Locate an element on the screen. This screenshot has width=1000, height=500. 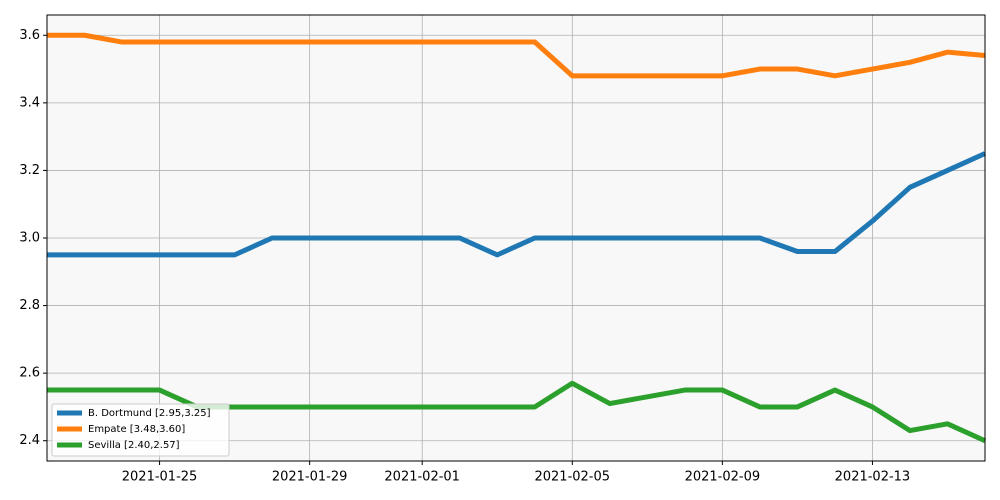
x-tick-label: 2021-02-13 is located at coordinates (873, 477).